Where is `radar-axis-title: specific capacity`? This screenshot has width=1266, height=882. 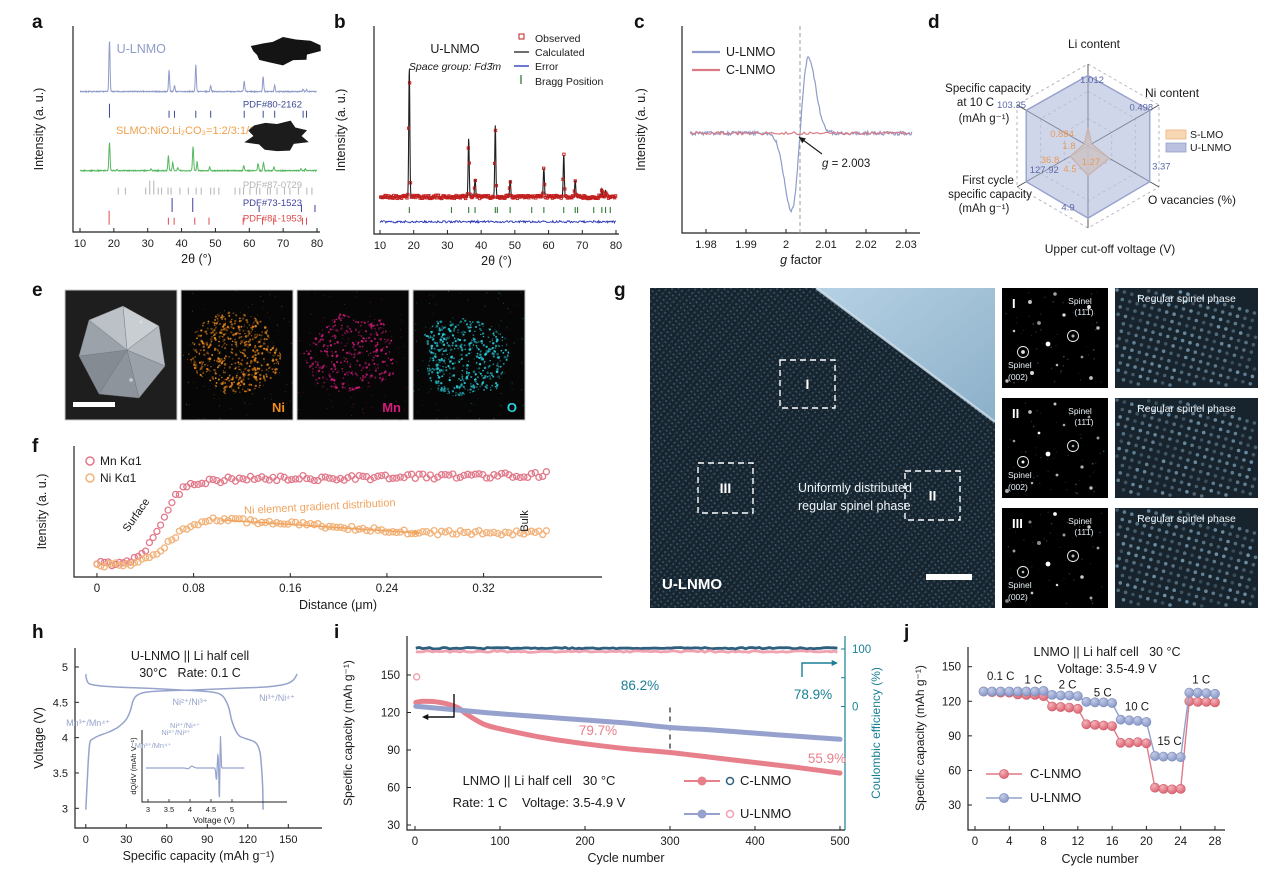 radar-axis-title: specific capacity is located at coordinates (990, 195).